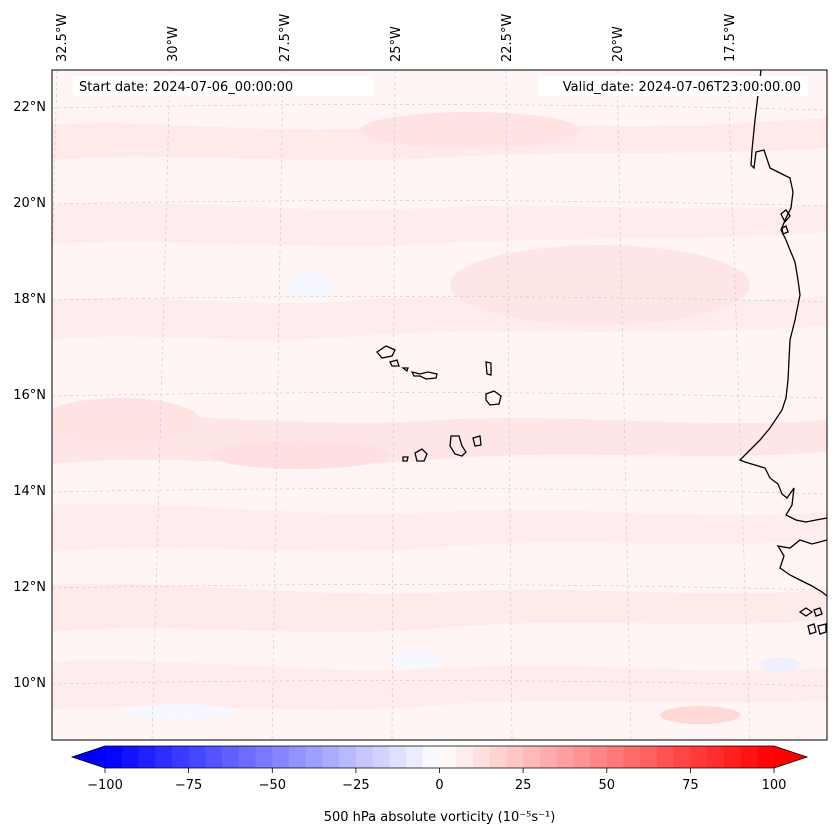 Image resolution: width=837 pixels, height=839 pixels. I want to click on valid-date-label: Valid_date: 2024-07-06T23:00:00.00, so click(682, 87).